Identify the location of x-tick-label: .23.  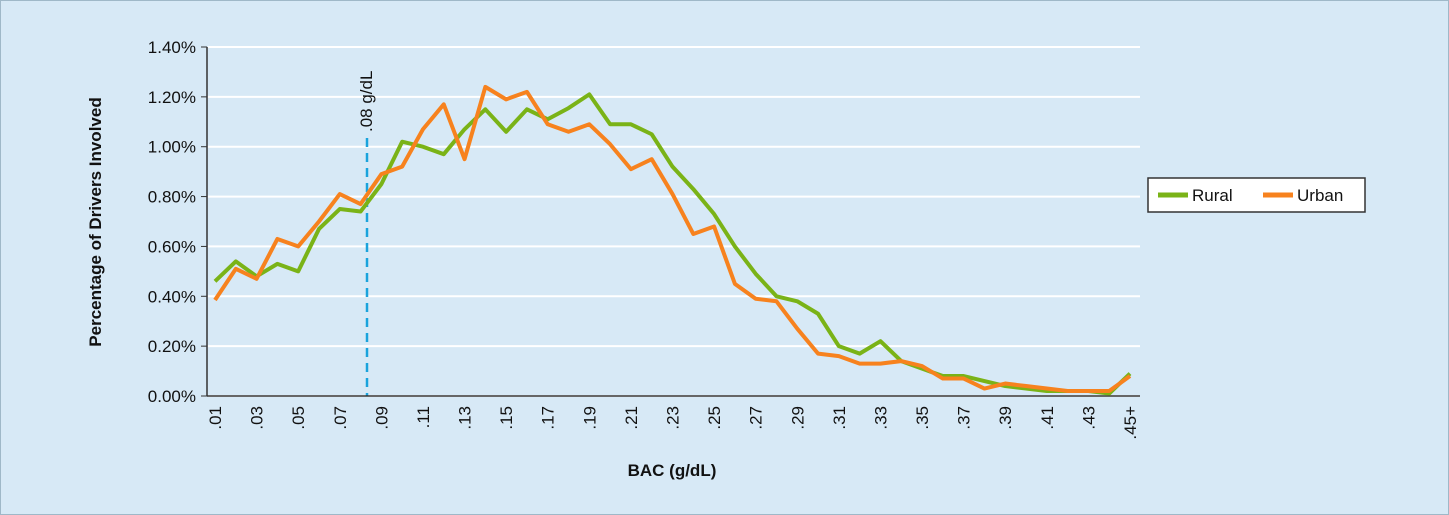
(673, 418).